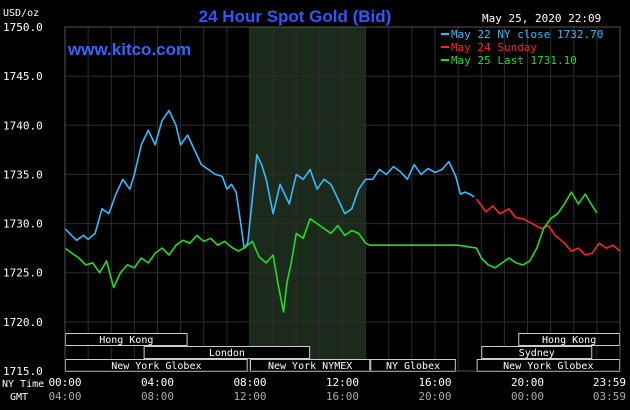 The height and width of the screenshot is (410, 630). What do you see at coordinates (434, 396) in the screenshot?
I see `x-tick-label-gmt: 20:00` at bounding box center [434, 396].